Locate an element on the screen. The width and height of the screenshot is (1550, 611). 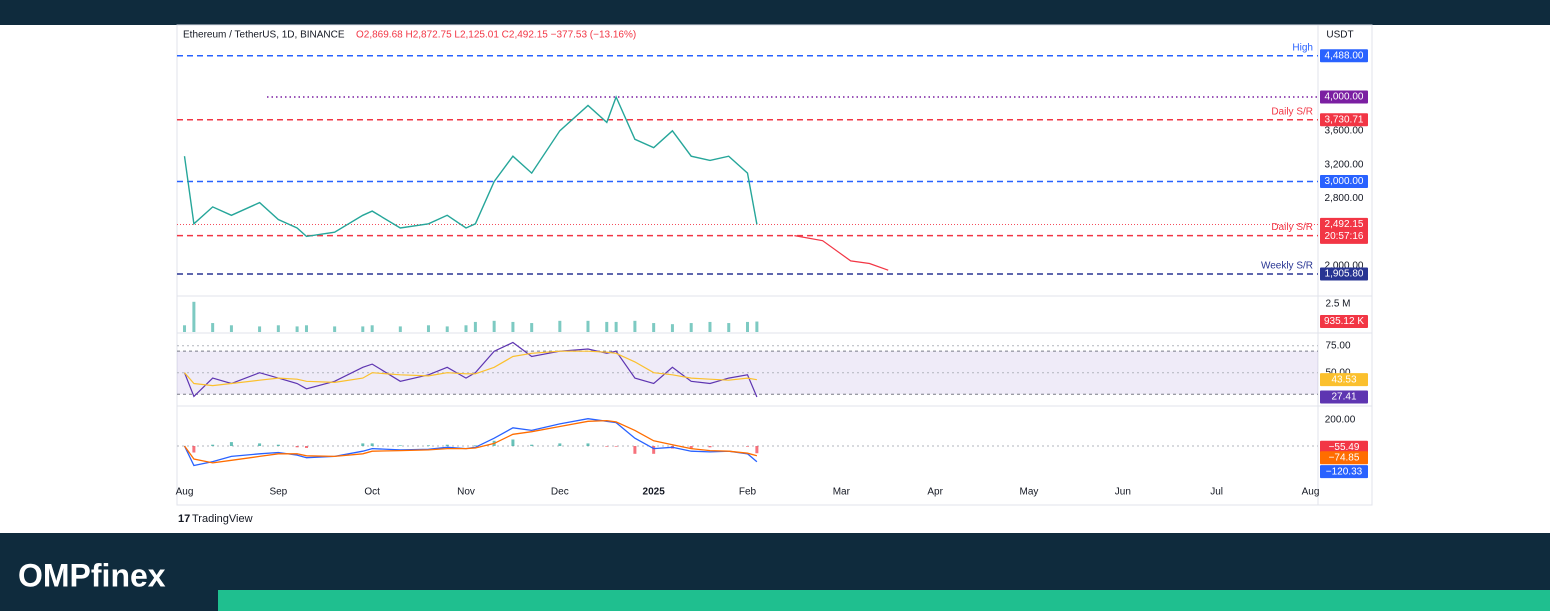
top-bar is located at coordinates (775, 12).